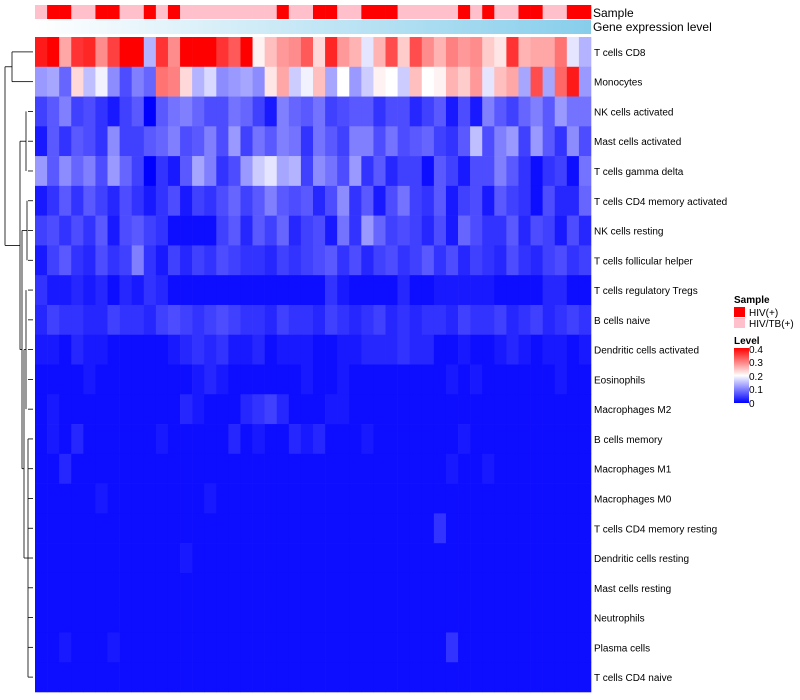 The height and width of the screenshot is (700, 800). What do you see at coordinates (619, 380) in the screenshot?
I see `row-label: Eosinophils` at bounding box center [619, 380].